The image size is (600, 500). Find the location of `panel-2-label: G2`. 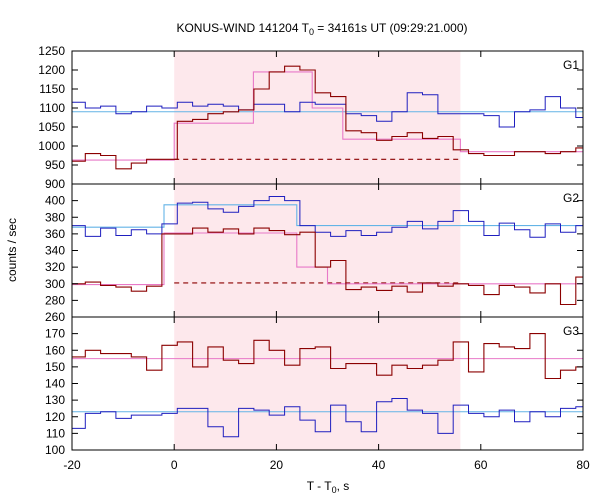

panel-2-label: G2 is located at coordinates (571, 198).